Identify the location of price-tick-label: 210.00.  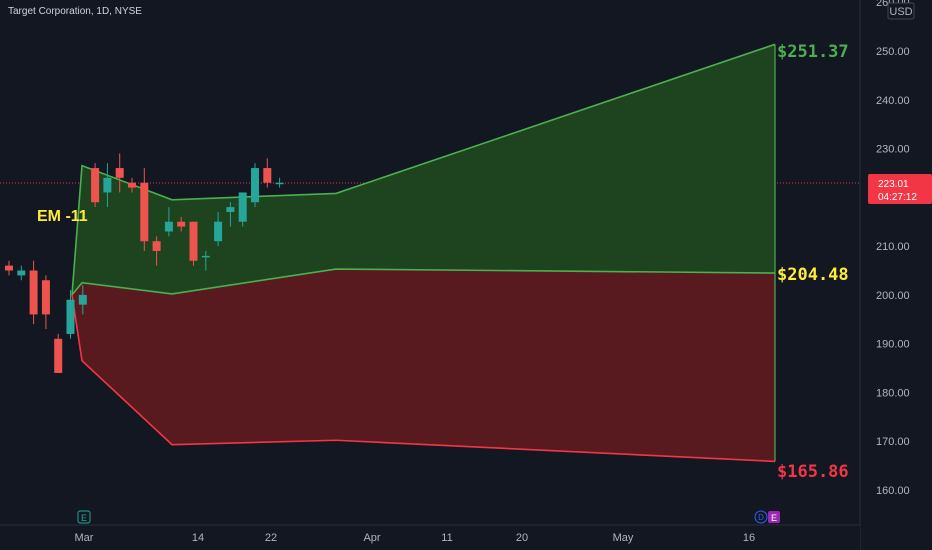
(893, 247).